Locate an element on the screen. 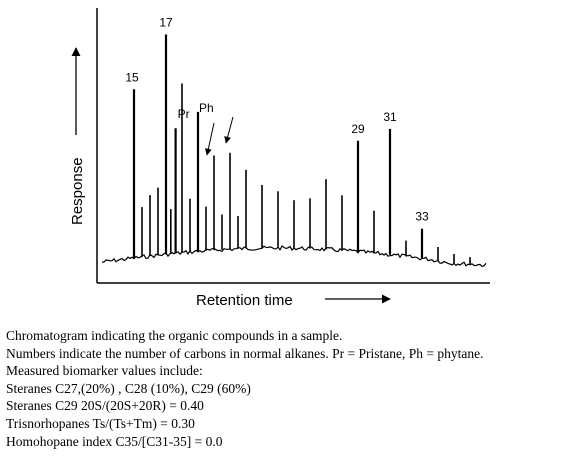 The image size is (573, 464). peak-label: Ph is located at coordinates (206, 108).